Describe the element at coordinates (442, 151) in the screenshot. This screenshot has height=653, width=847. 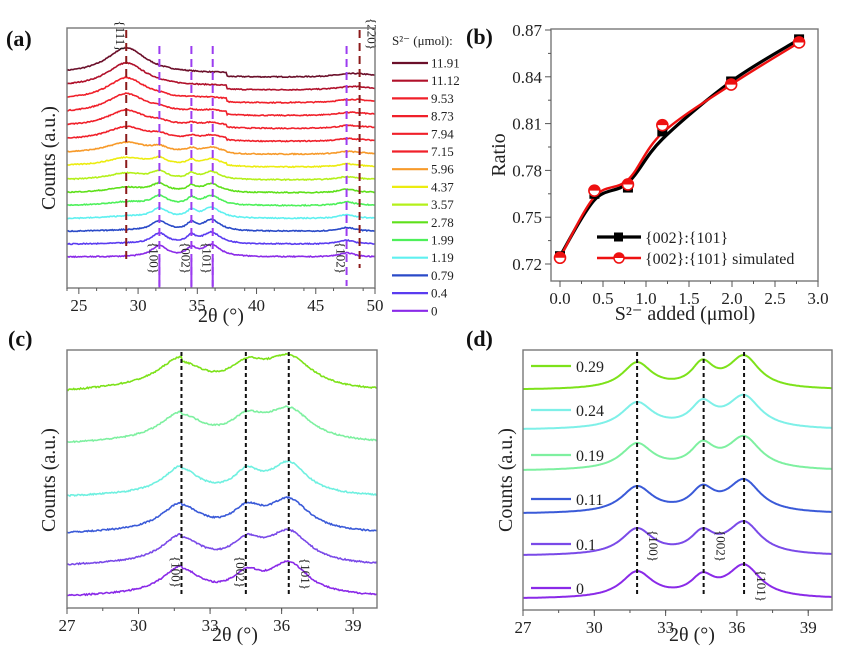
I see `a-legend-label: 7.15` at that location.